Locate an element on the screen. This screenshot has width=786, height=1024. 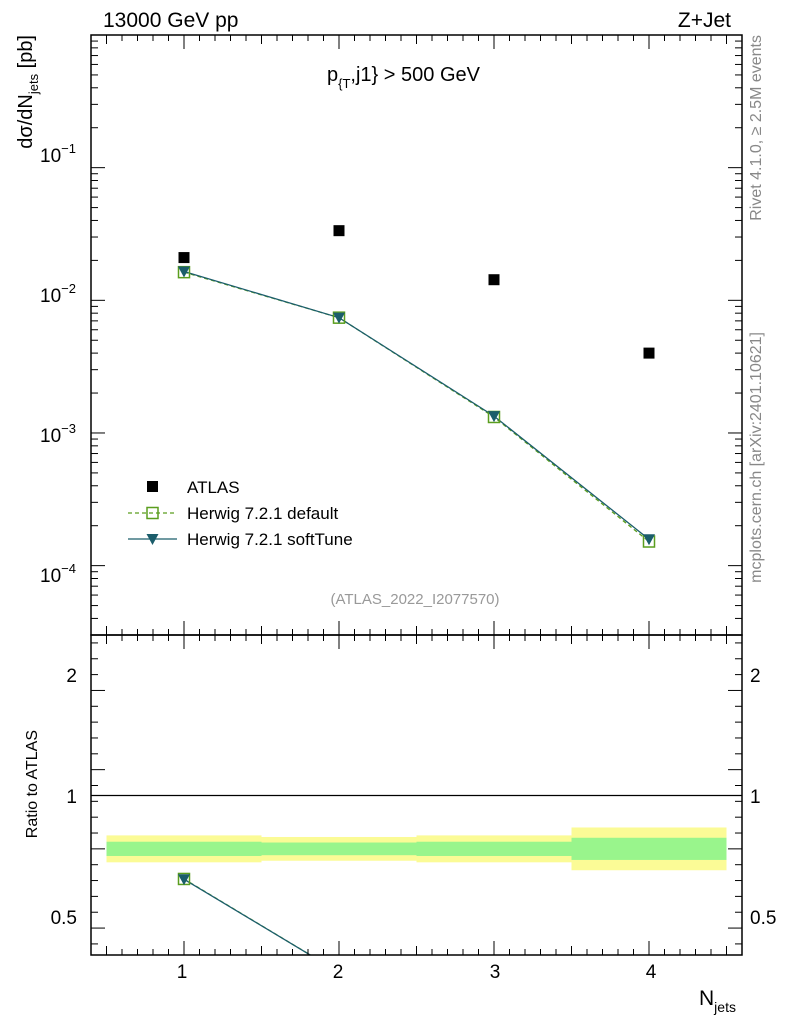
ratio-default-line is located at coordinates (247, 916).